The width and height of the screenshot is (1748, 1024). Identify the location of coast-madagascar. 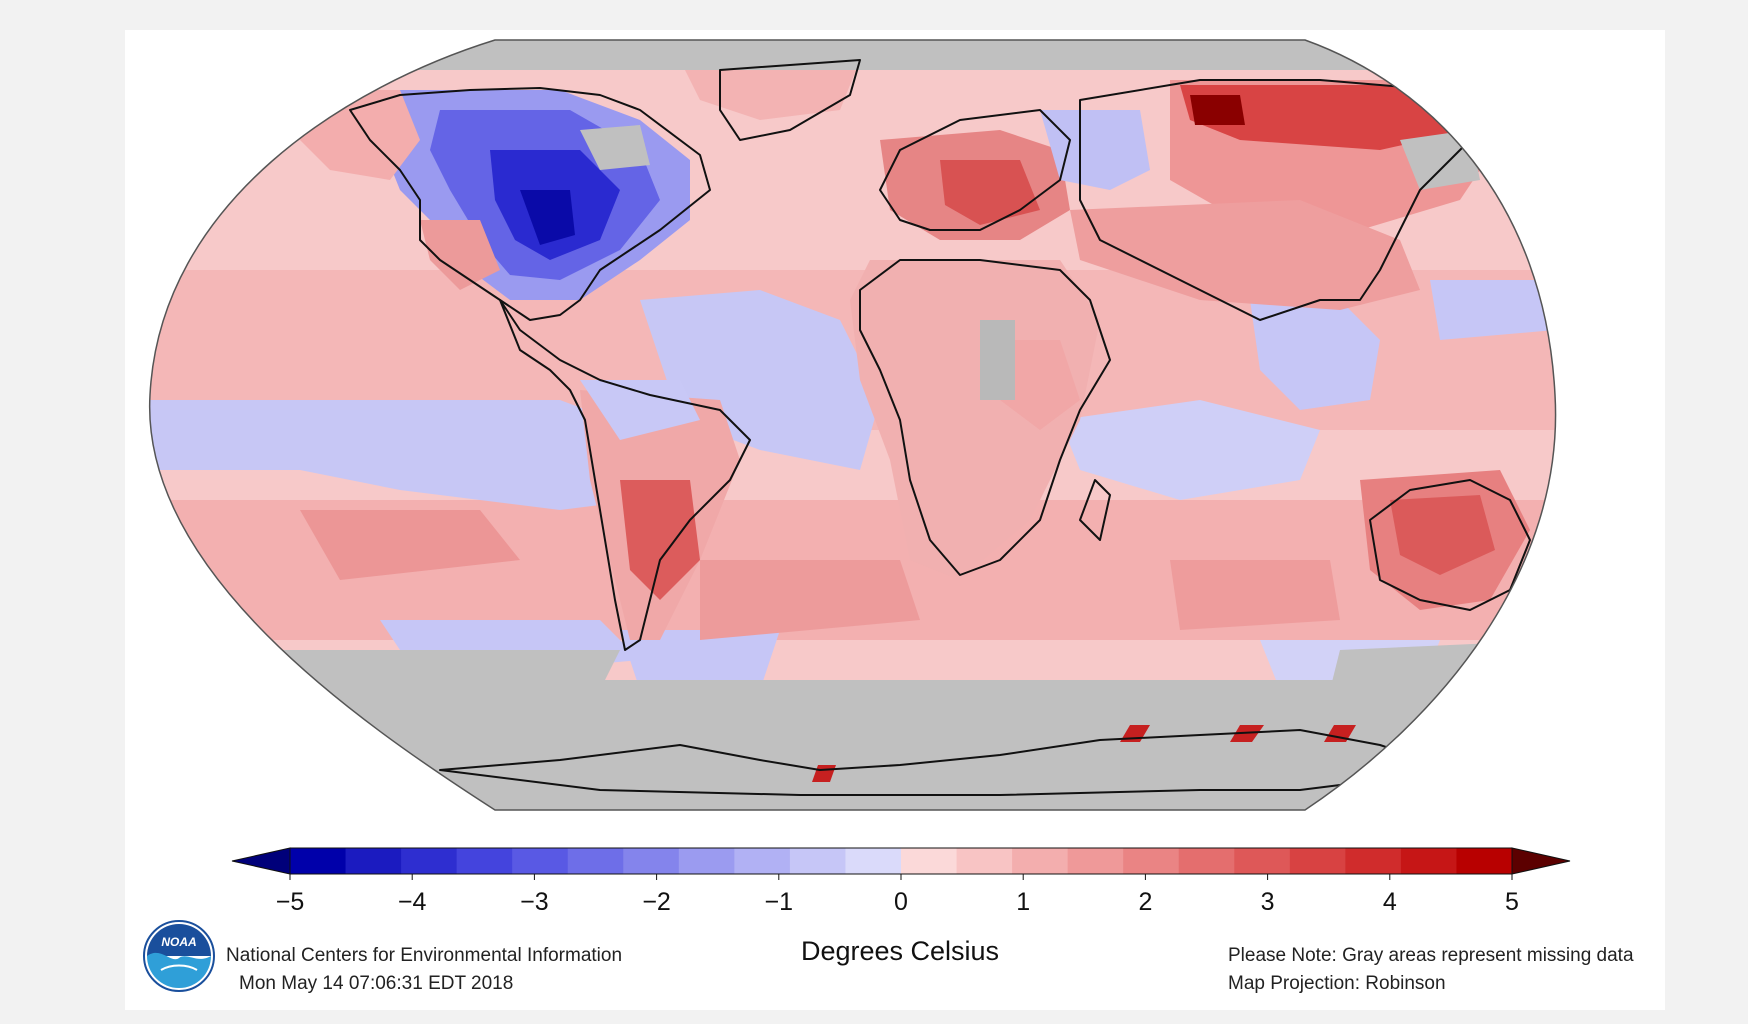
(1095, 510).